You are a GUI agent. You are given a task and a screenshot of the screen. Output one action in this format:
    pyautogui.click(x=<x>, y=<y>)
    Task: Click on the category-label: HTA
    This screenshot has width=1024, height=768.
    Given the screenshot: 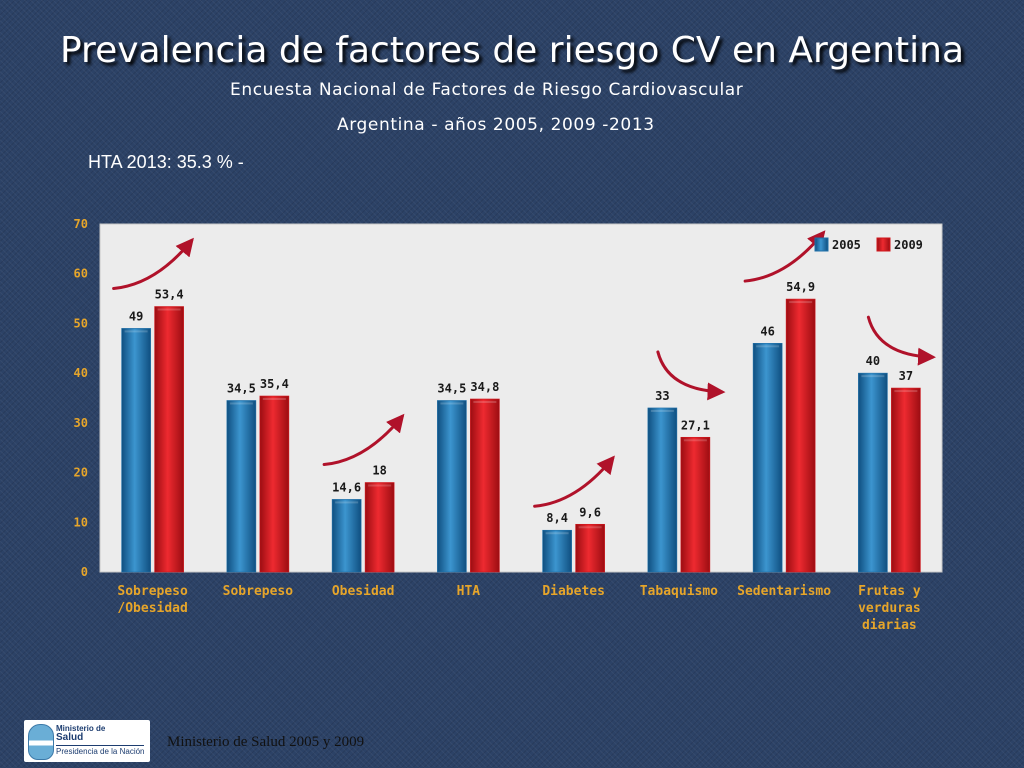 What is the action you would take?
    pyautogui.click(x=469, y=591)
    